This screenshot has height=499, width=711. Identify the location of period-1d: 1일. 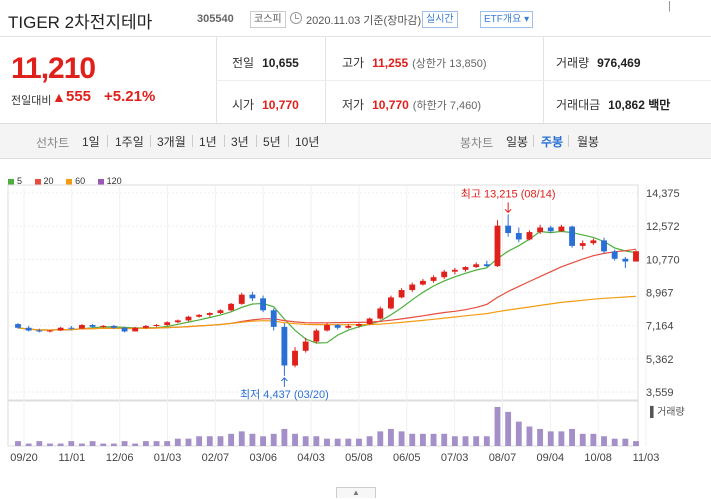
(91, 142).